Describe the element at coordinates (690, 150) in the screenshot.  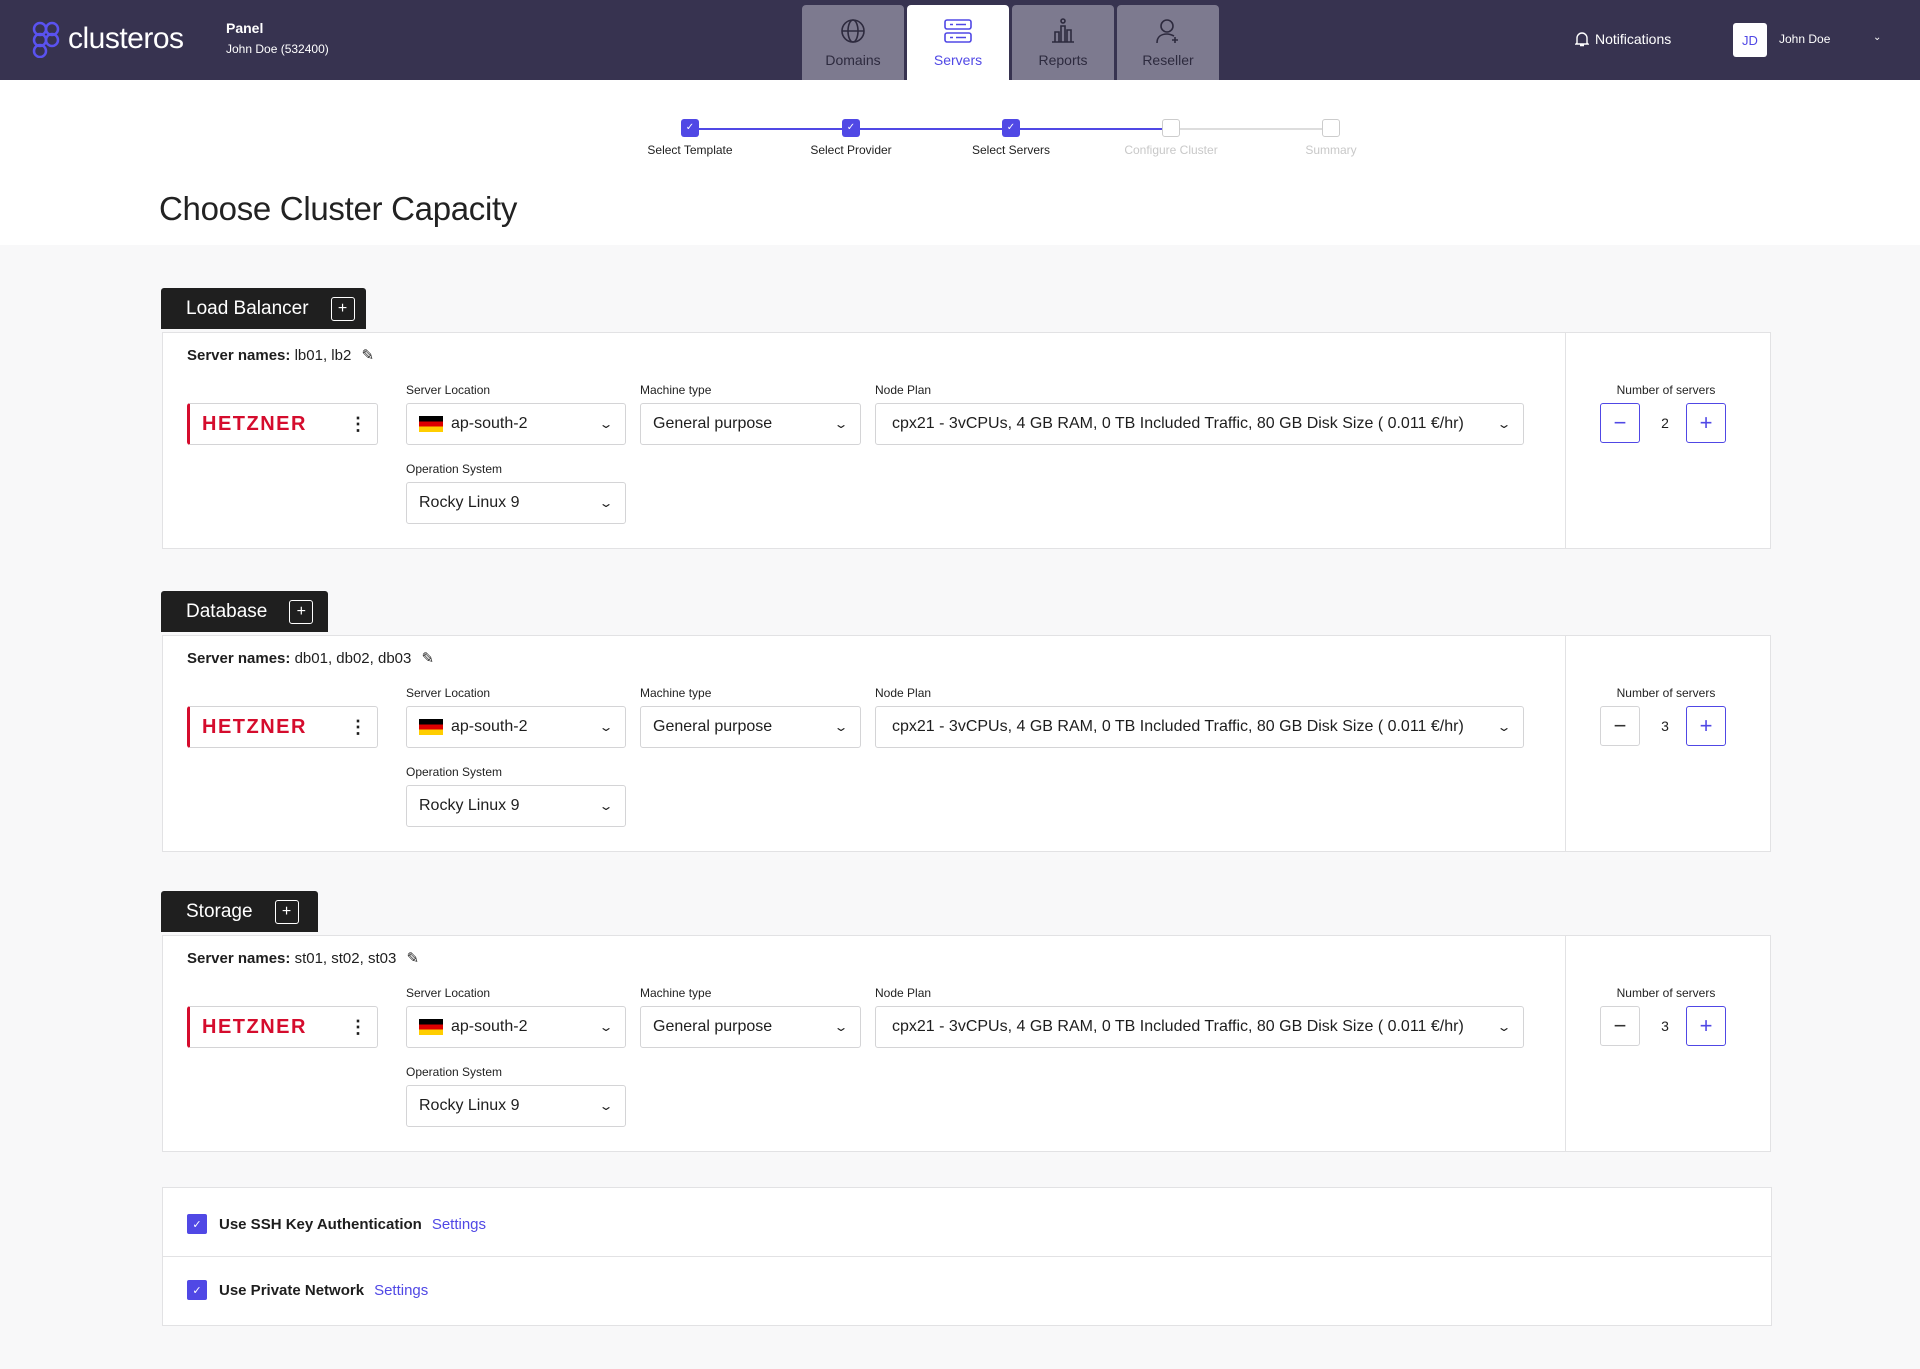
I see `step-label: Select Template` at that location.